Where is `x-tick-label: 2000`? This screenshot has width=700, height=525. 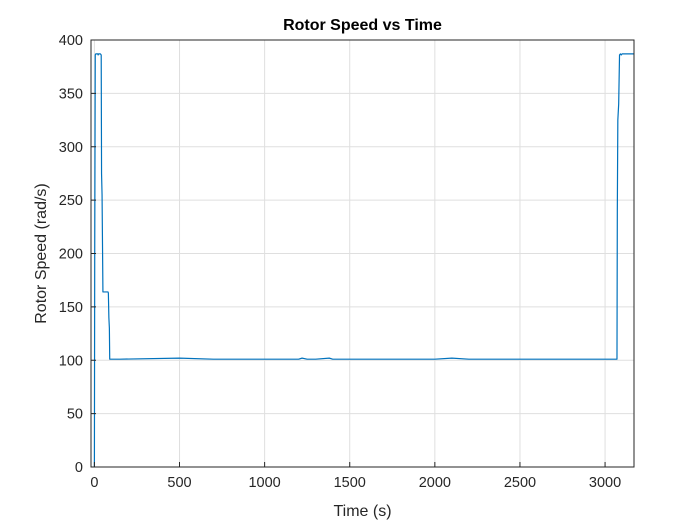 x-tick-label: 2000 is located at coordinates (435, 483).